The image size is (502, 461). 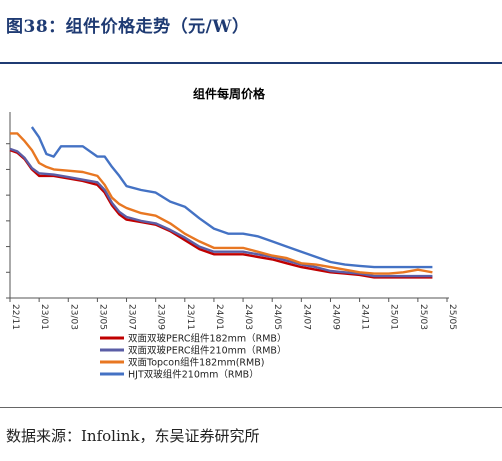 What do you see at coordinates (277, 317) in the screenshot?
I see `x-tick-label: 24/05` at bounding box center [277, 317].